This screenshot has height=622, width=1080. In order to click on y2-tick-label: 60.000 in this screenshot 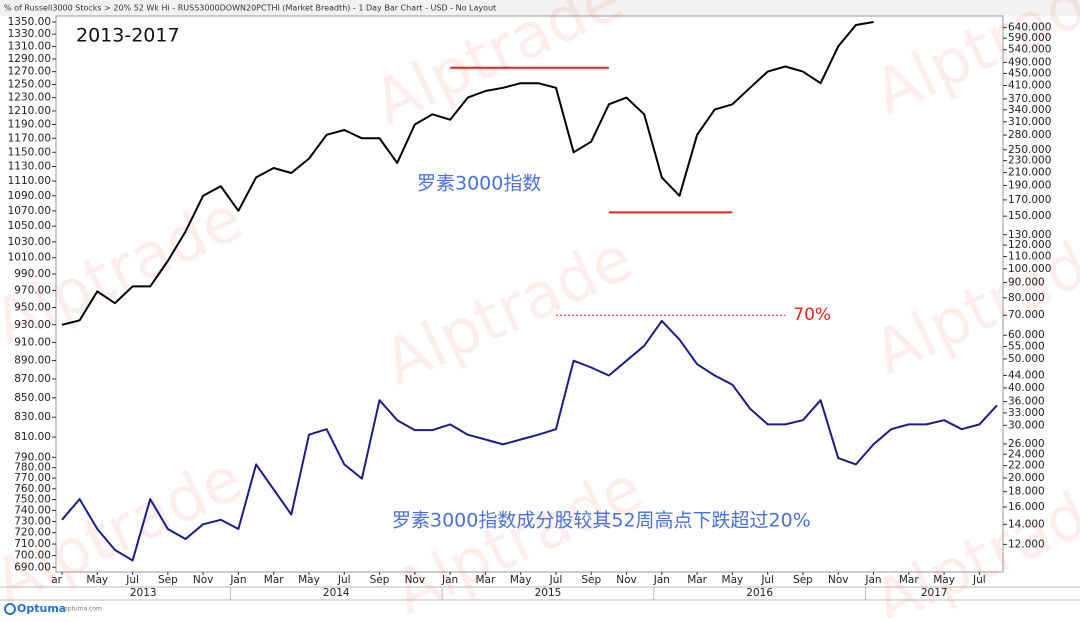, I will do `click(1026, 335)`.